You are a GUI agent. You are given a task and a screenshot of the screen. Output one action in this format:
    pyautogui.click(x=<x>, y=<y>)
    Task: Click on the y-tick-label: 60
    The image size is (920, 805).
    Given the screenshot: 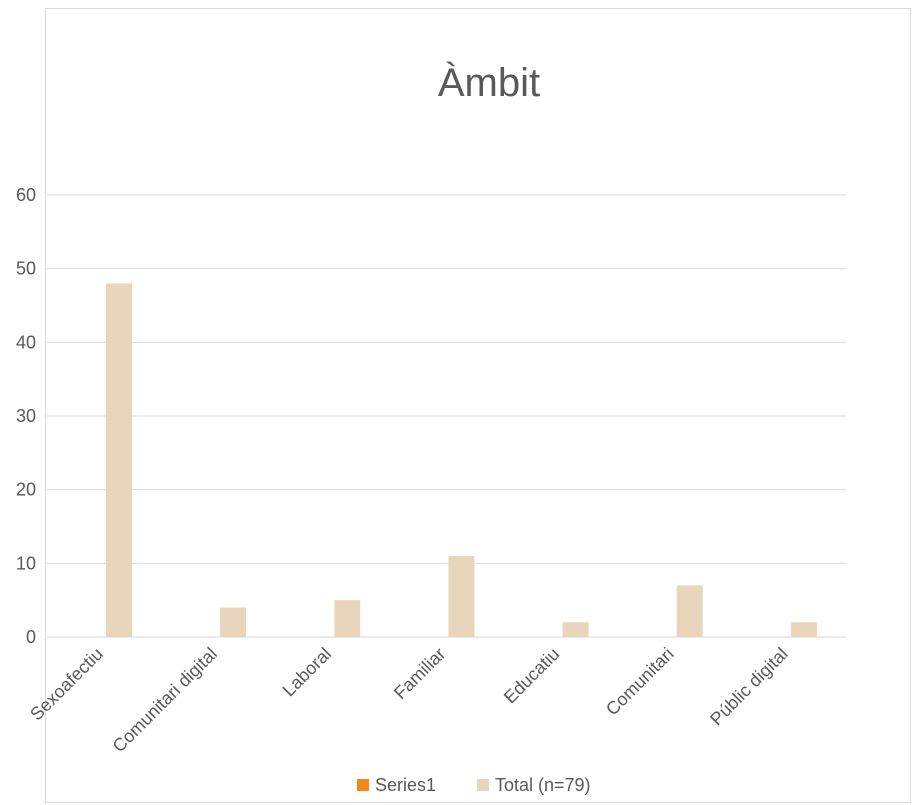 What is the action you would take?
    pyautogui.click(x=26, y=195)
    